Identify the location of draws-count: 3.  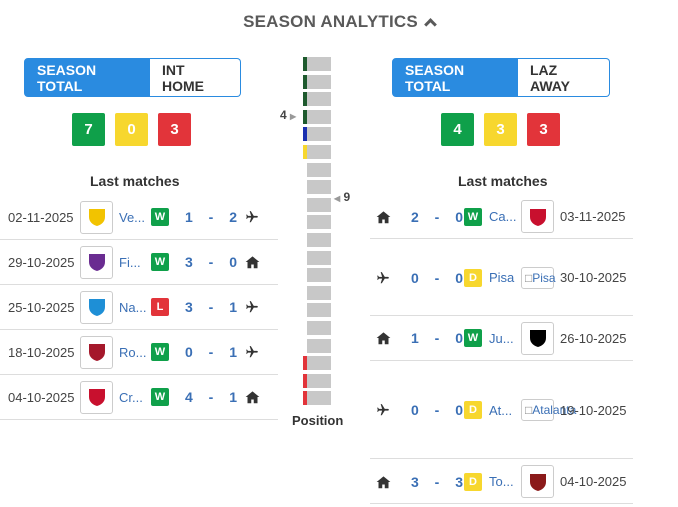
(500, 129).